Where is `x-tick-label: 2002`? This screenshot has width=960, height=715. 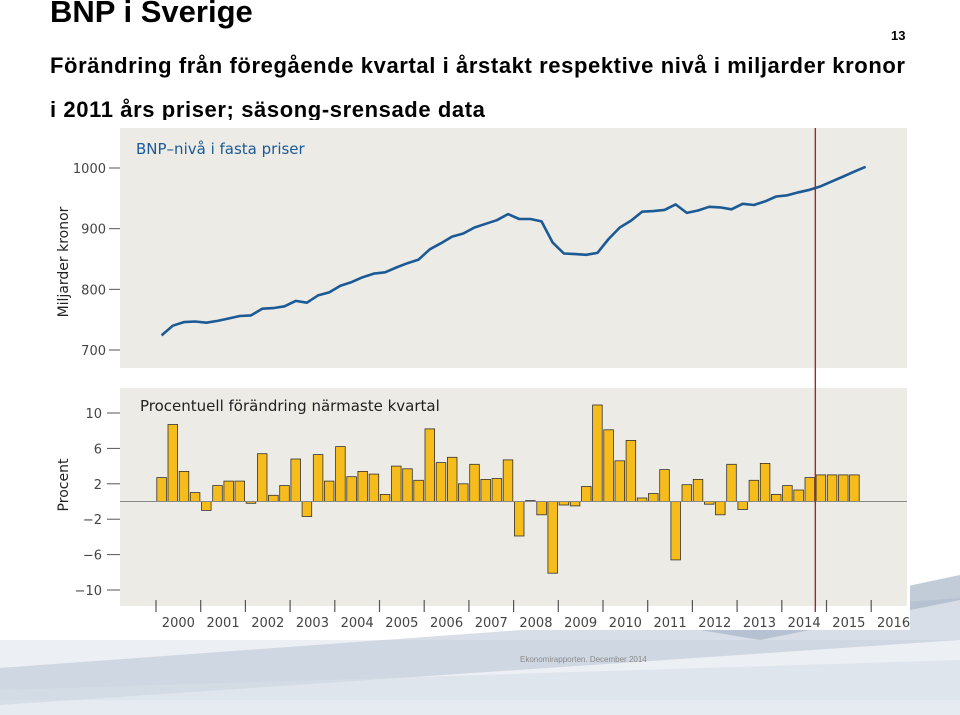
x-tick-label: 2002 is located at coordinates (267, 623).